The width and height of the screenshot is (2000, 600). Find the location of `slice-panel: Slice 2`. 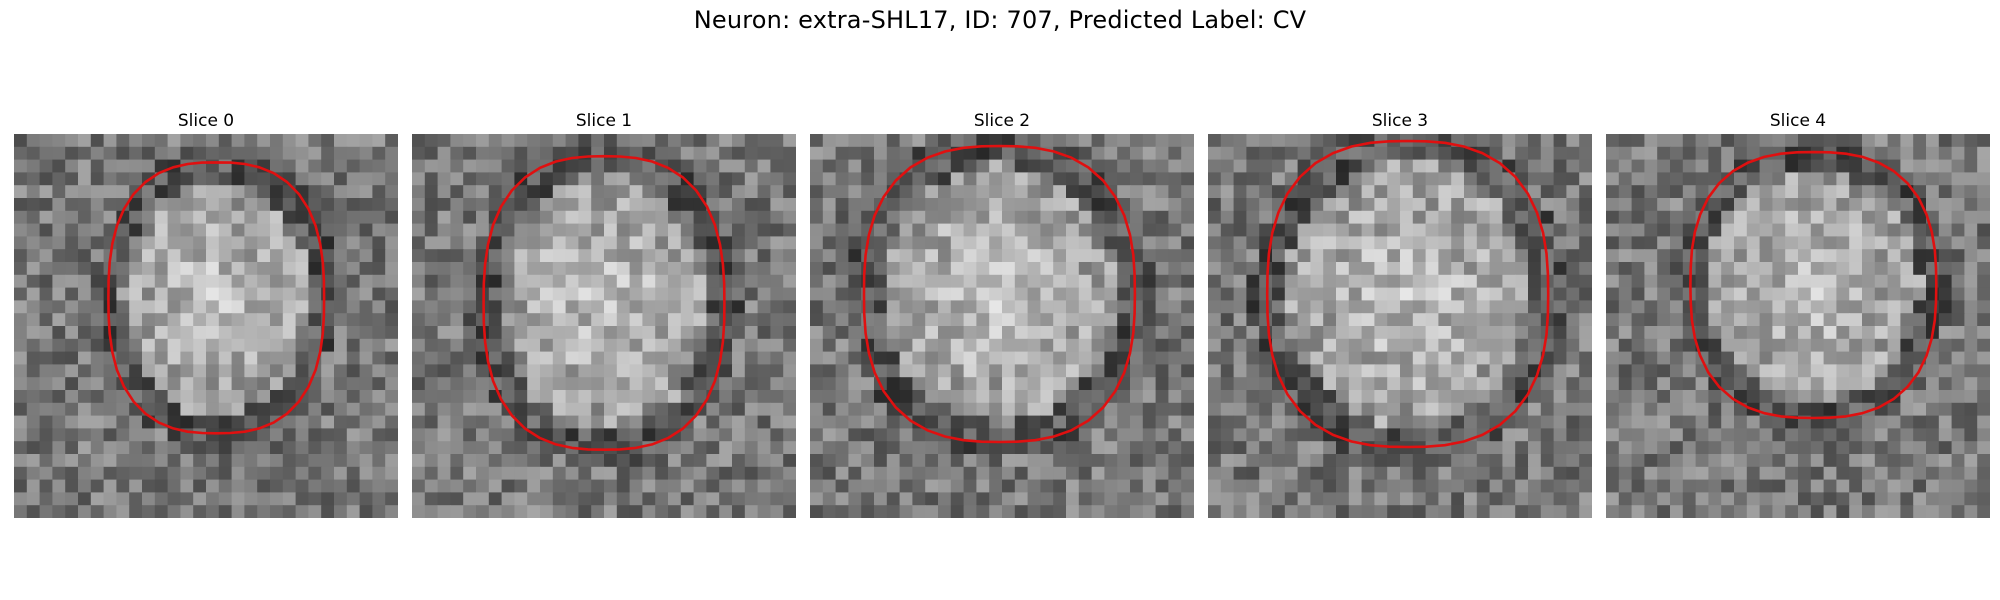

slice-panel: Slice 2 is located at coordinates (1002, 313).